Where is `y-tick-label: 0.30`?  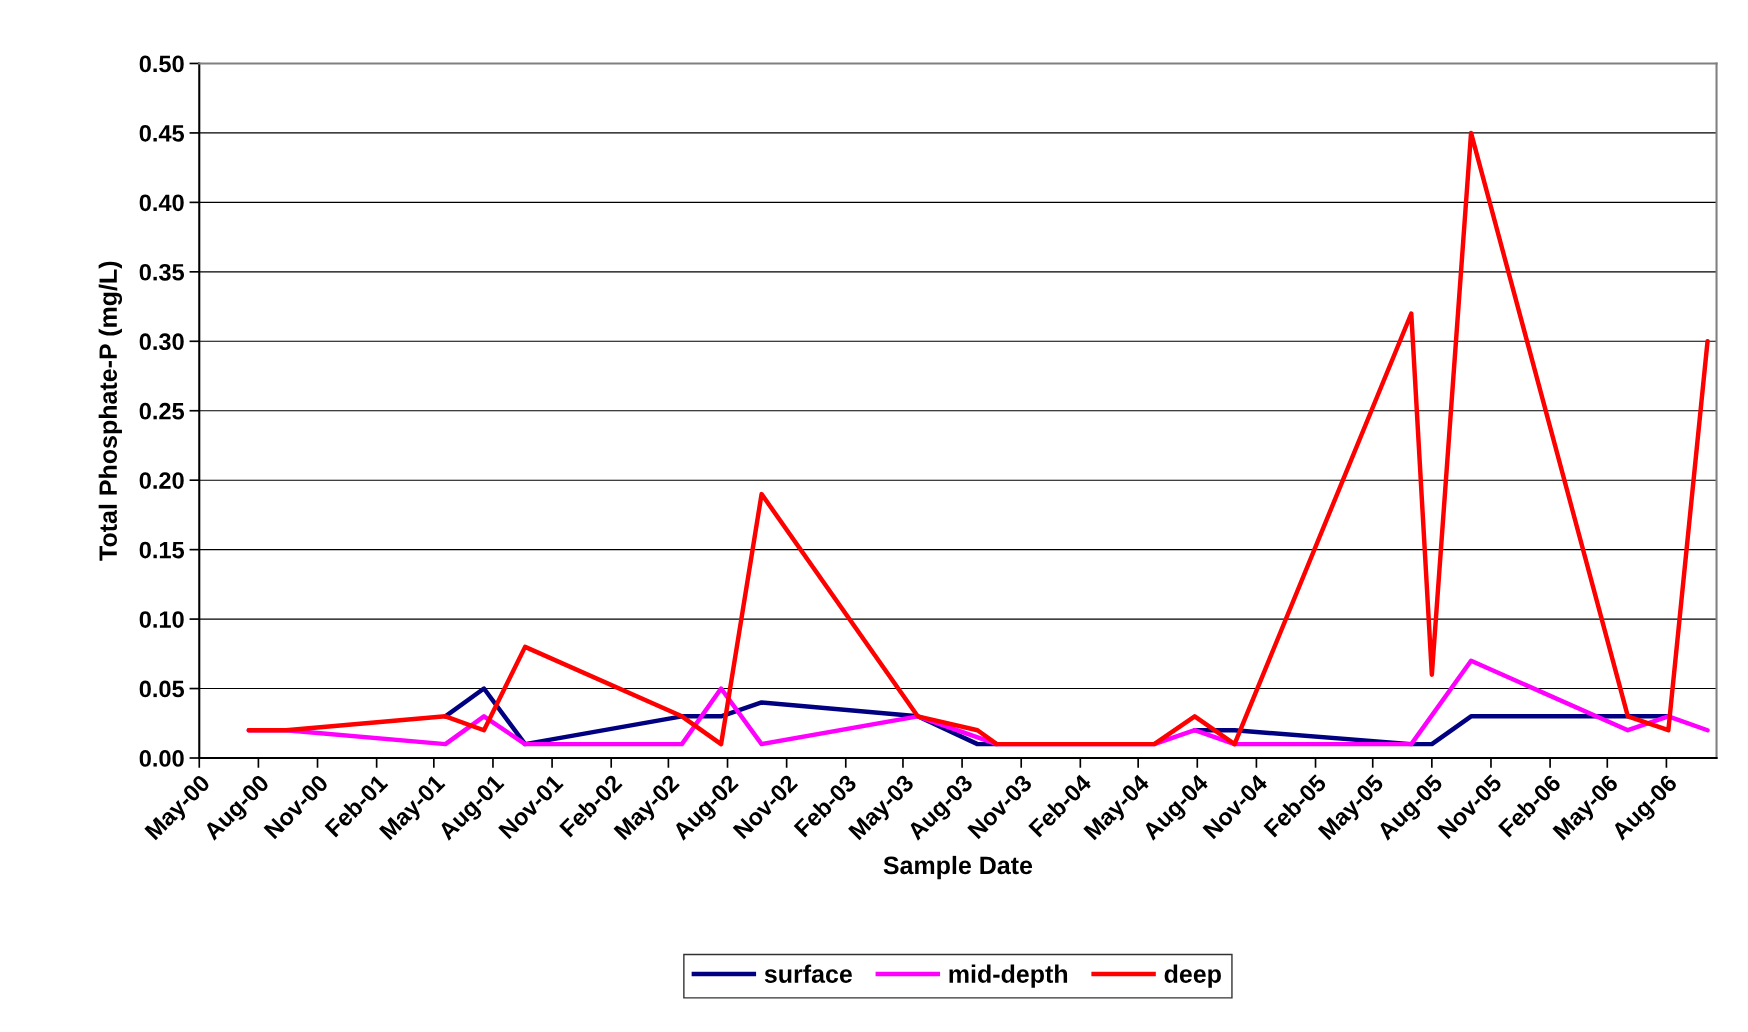 y-tick-label: 0.30 is located at coordinates (161, 342).